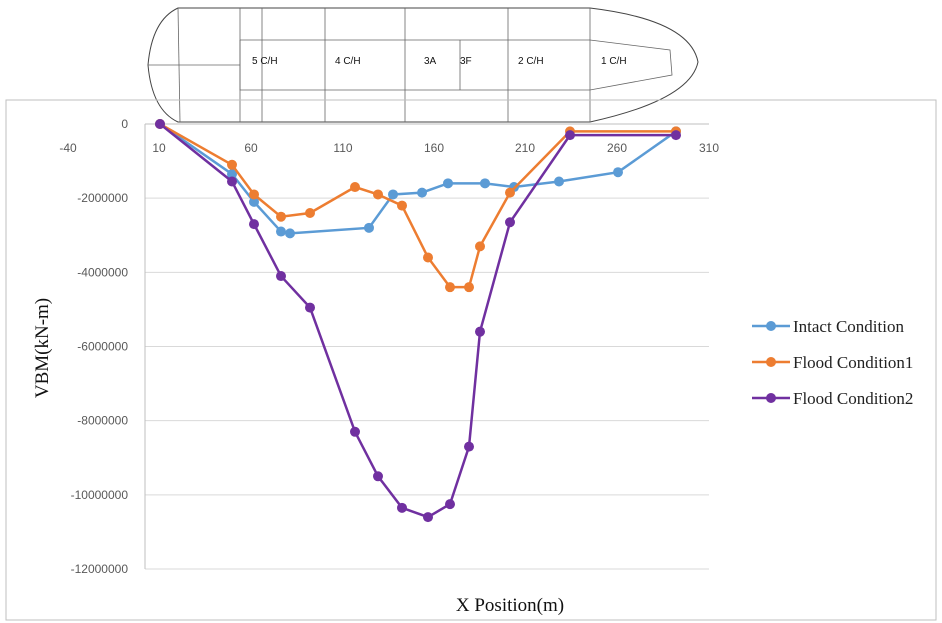 This screenshot has height=623, width=942. I want to click on x-tick-label: -40, so click(68, 148).